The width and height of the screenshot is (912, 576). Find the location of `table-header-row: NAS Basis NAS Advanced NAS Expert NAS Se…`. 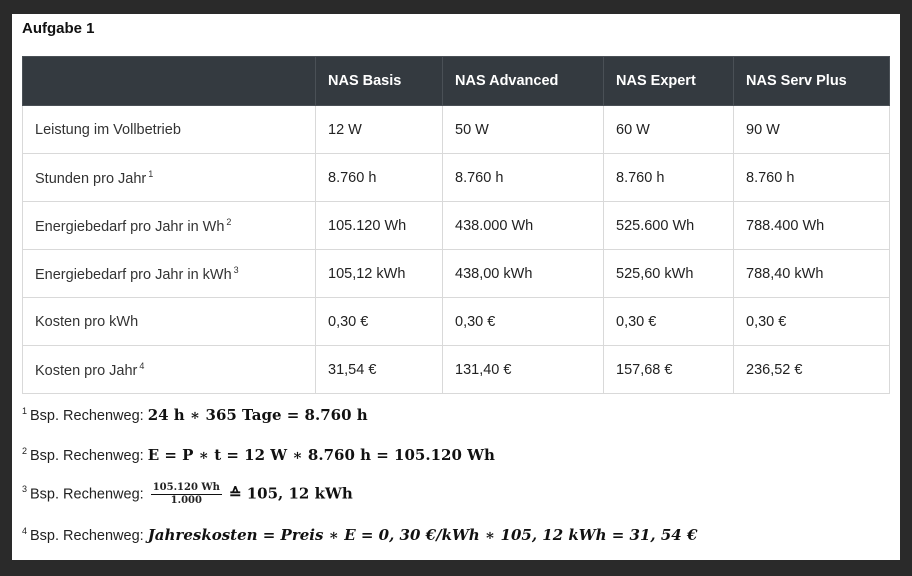

table-header-row: NAS Basis NAS Advanced NAS Expert NAS Se… is located at coordinates (456, 81).